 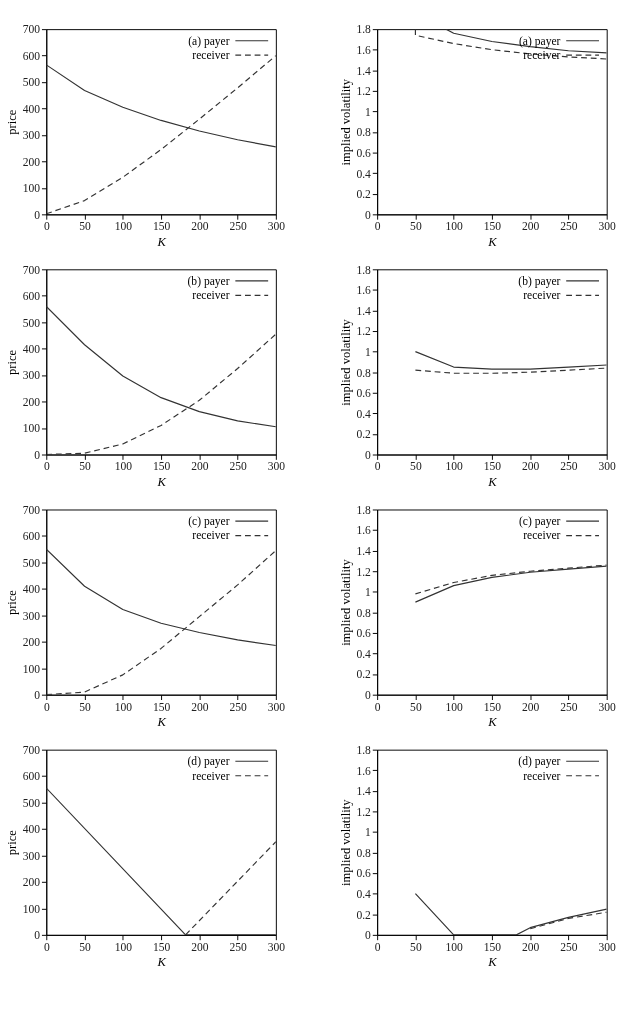 I want to click on legend-label: (d) payer, so click(x=208, y=762).